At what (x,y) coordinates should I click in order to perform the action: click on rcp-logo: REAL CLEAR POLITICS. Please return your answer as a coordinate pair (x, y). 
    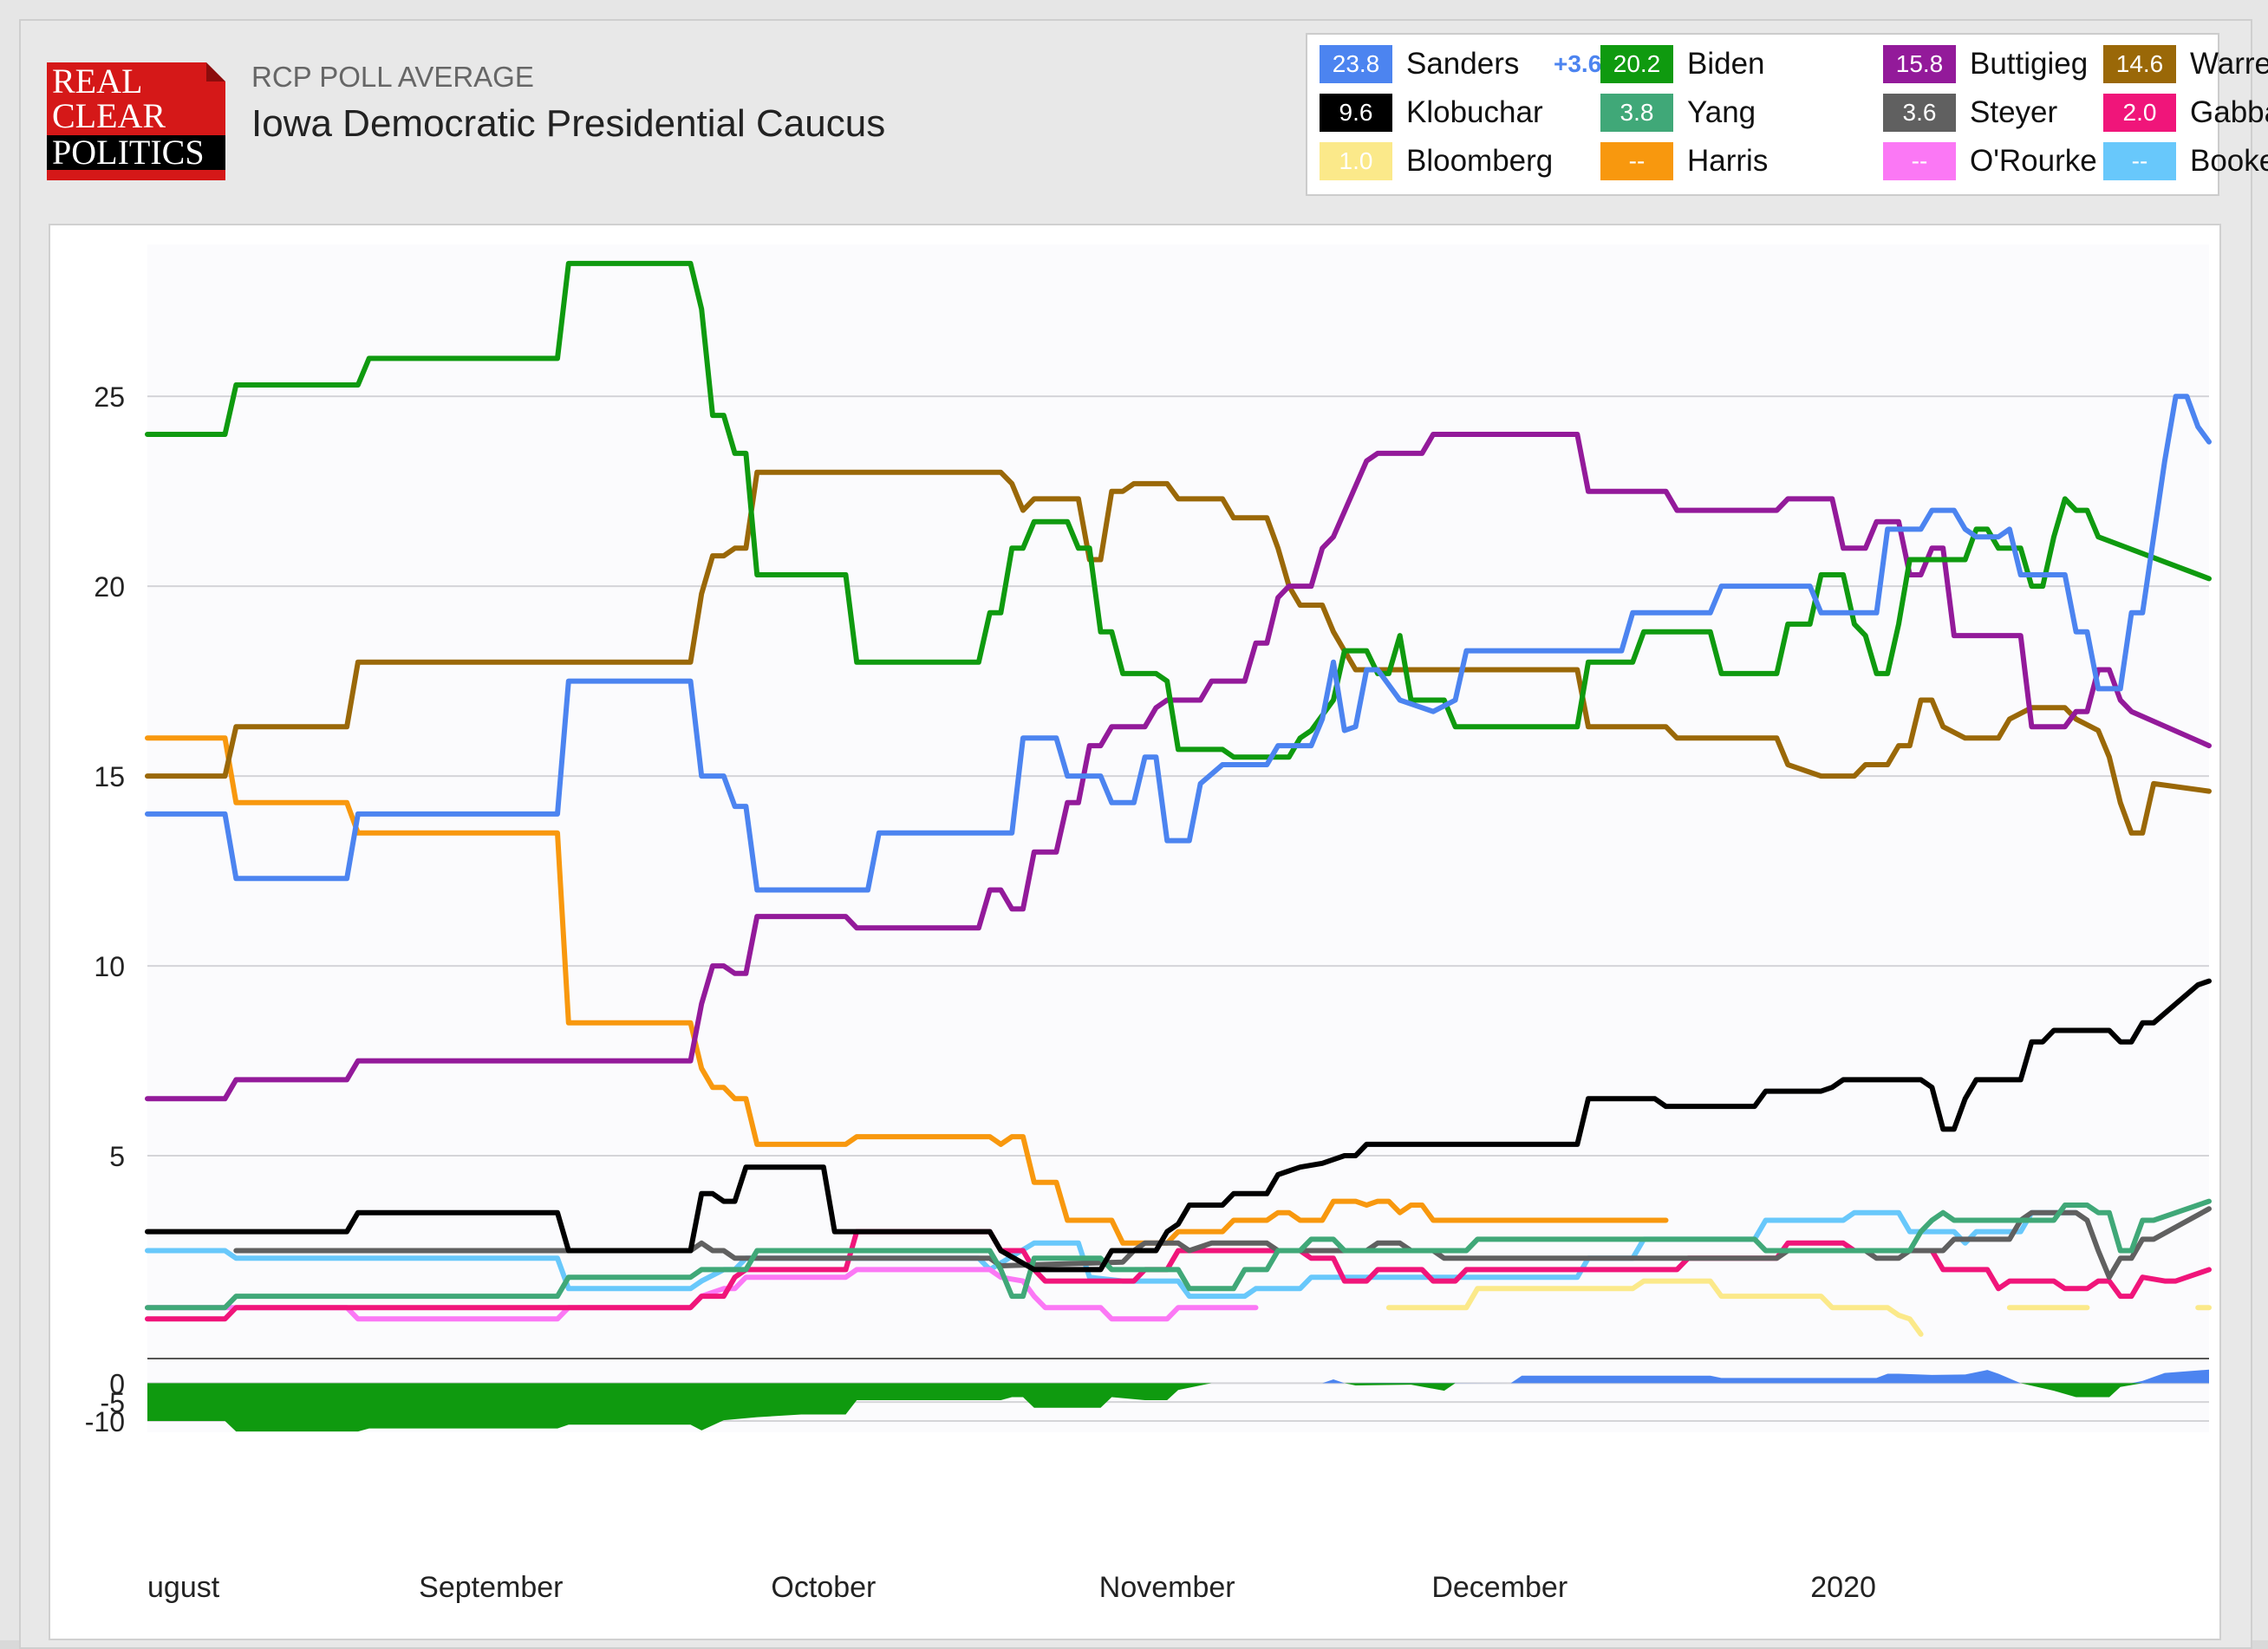
    Looking at the image, I should click on (136, 121).